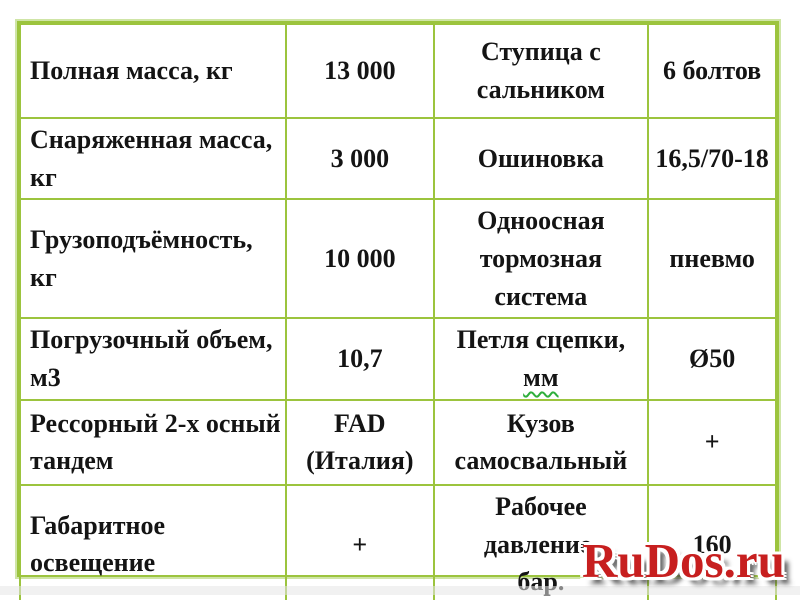 The width and height of the screenshot is (800, 600). Describe the element at coordinates (360, 442) in the screenshot. I see `spec-value: FAD (Италия)` at that location.